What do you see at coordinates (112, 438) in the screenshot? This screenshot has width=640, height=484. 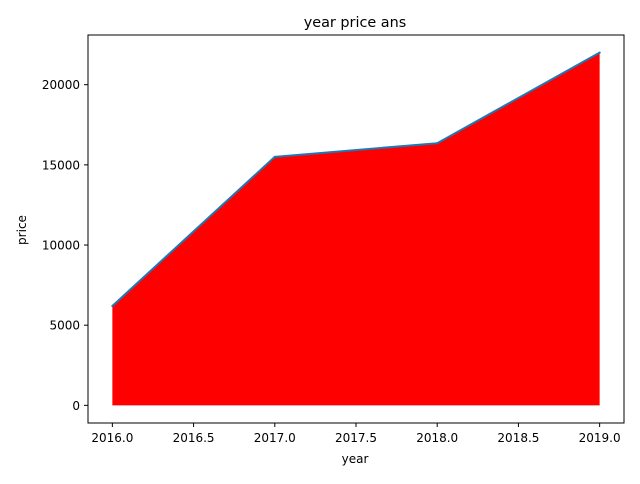 I see `x-tick-label: 2016.0` at bounding box center [112, 438].